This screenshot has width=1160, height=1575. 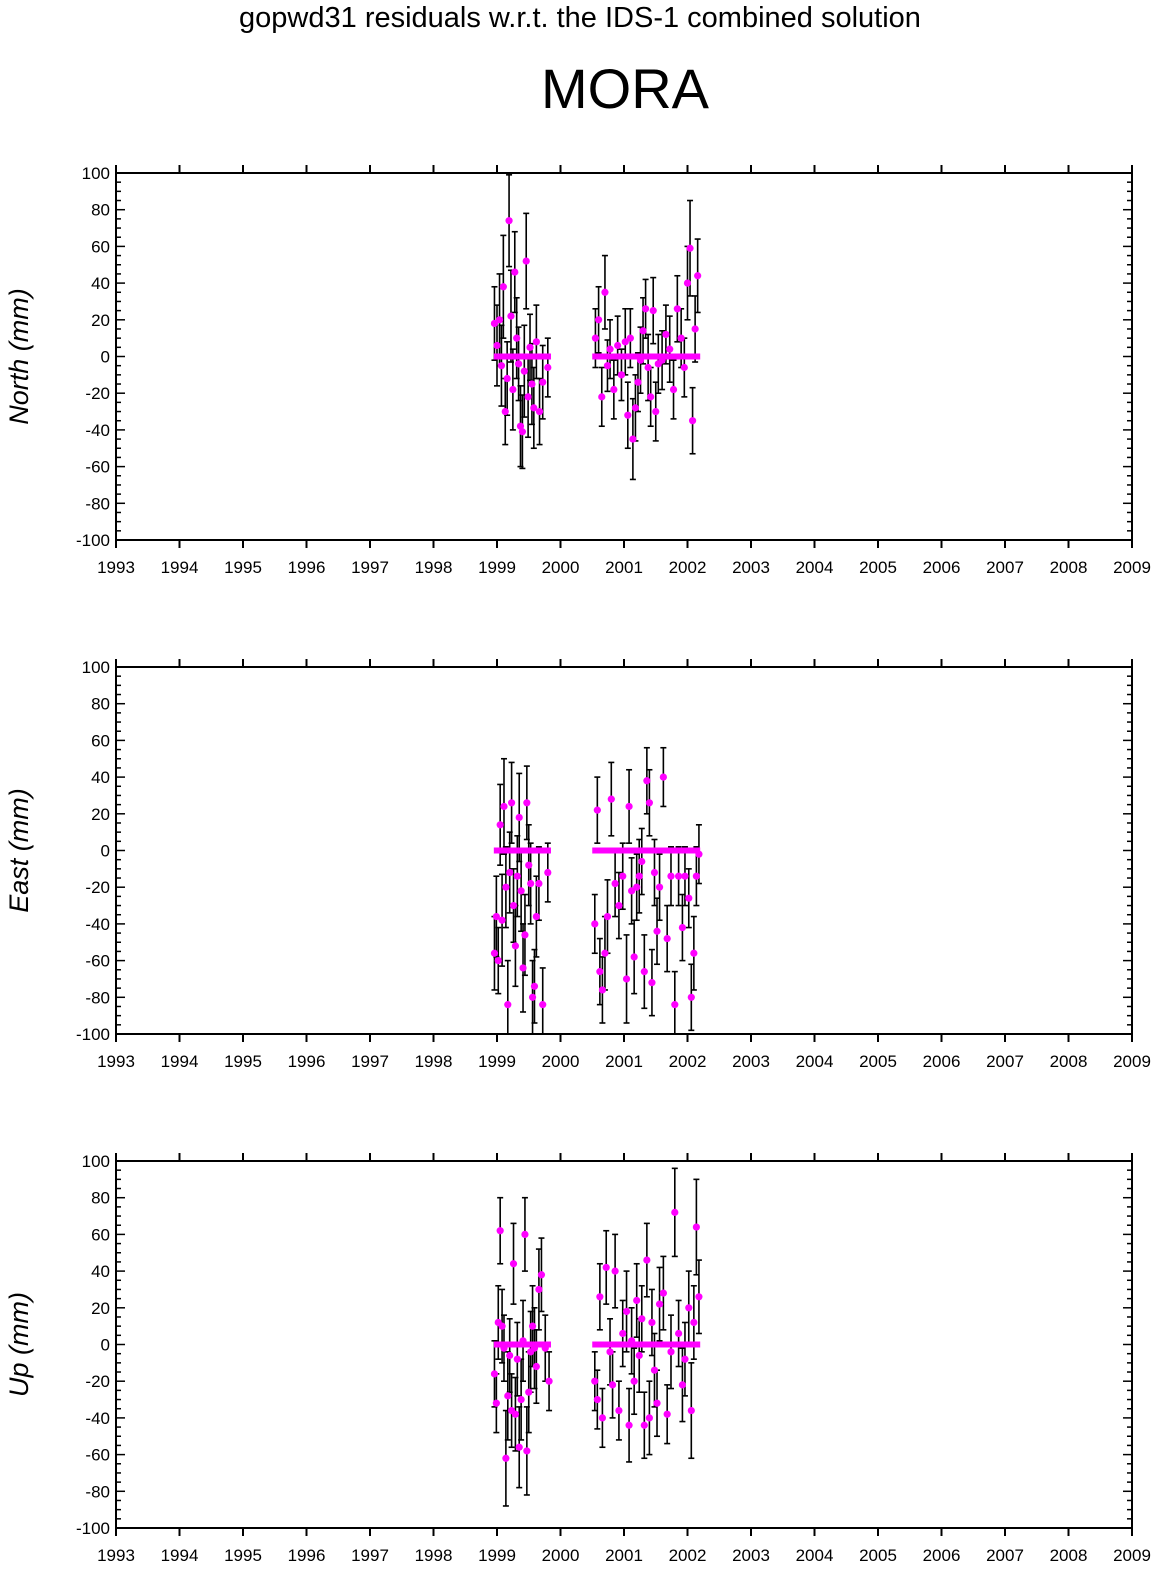 What do you see at coordinates (561, 1555) in the screenshot?
I see `up-x-tick-label: 2000` at bounding box center [561, 1555].